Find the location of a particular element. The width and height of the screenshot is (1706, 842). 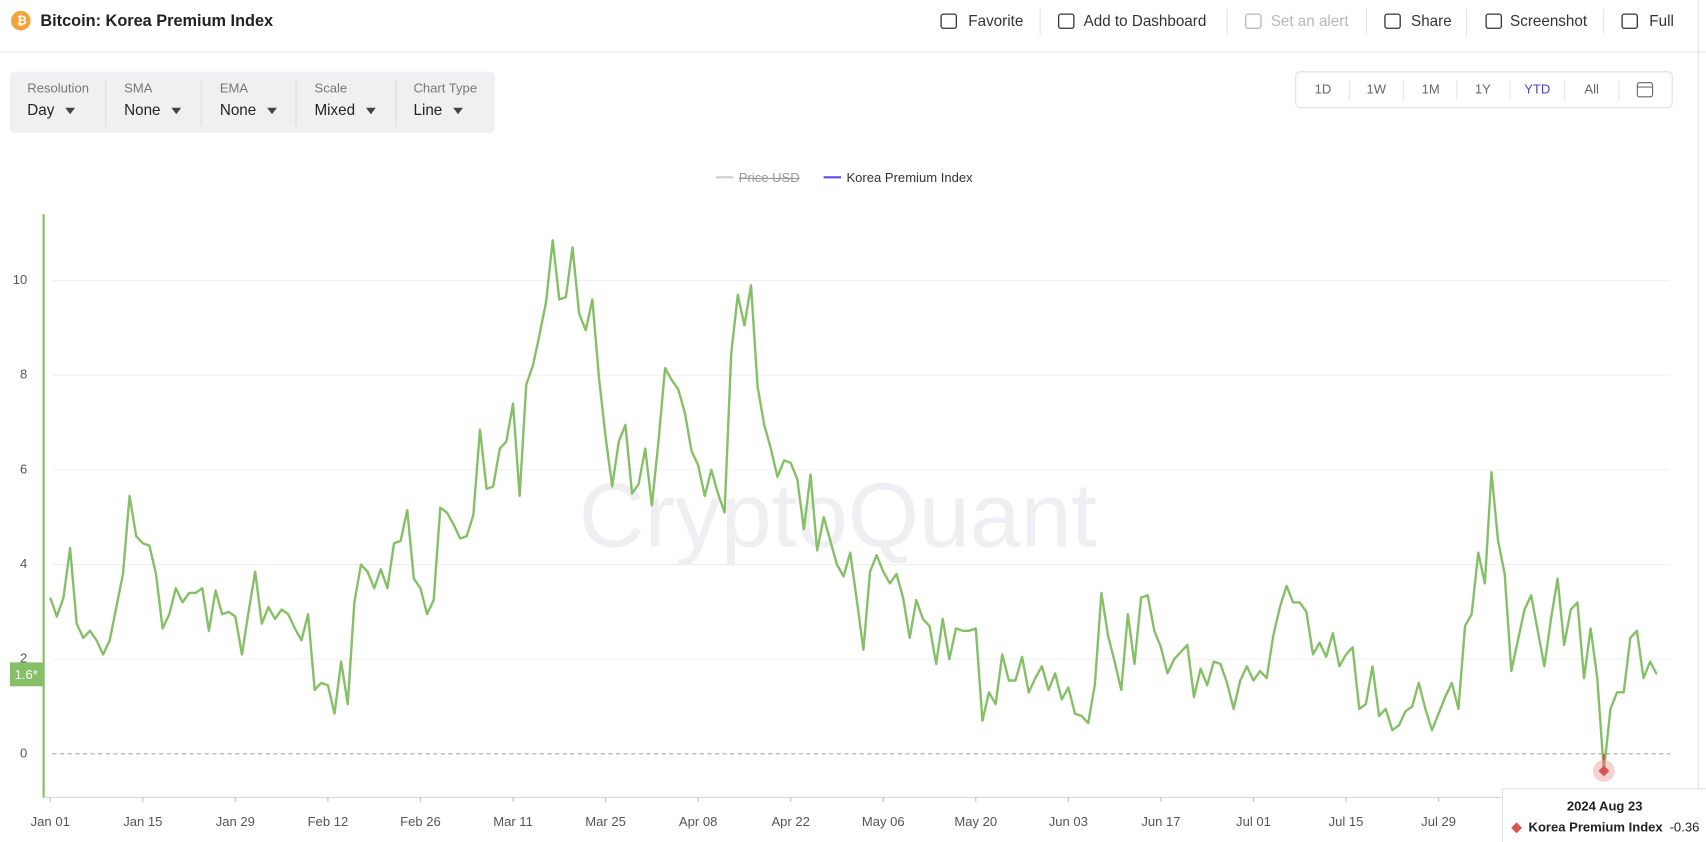

range-button: All is located at coordinates (1591, 89).